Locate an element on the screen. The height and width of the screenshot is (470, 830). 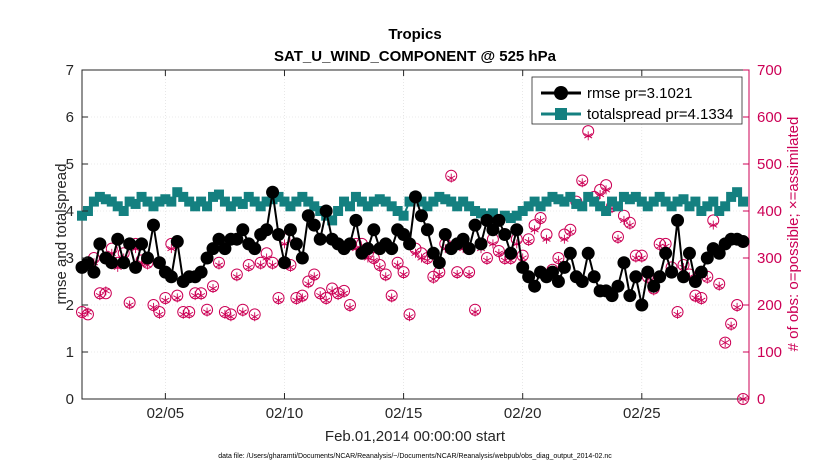
y-axis-right: 0 100 200 300 400 500 600 700 is located at coordinates (762, 235).